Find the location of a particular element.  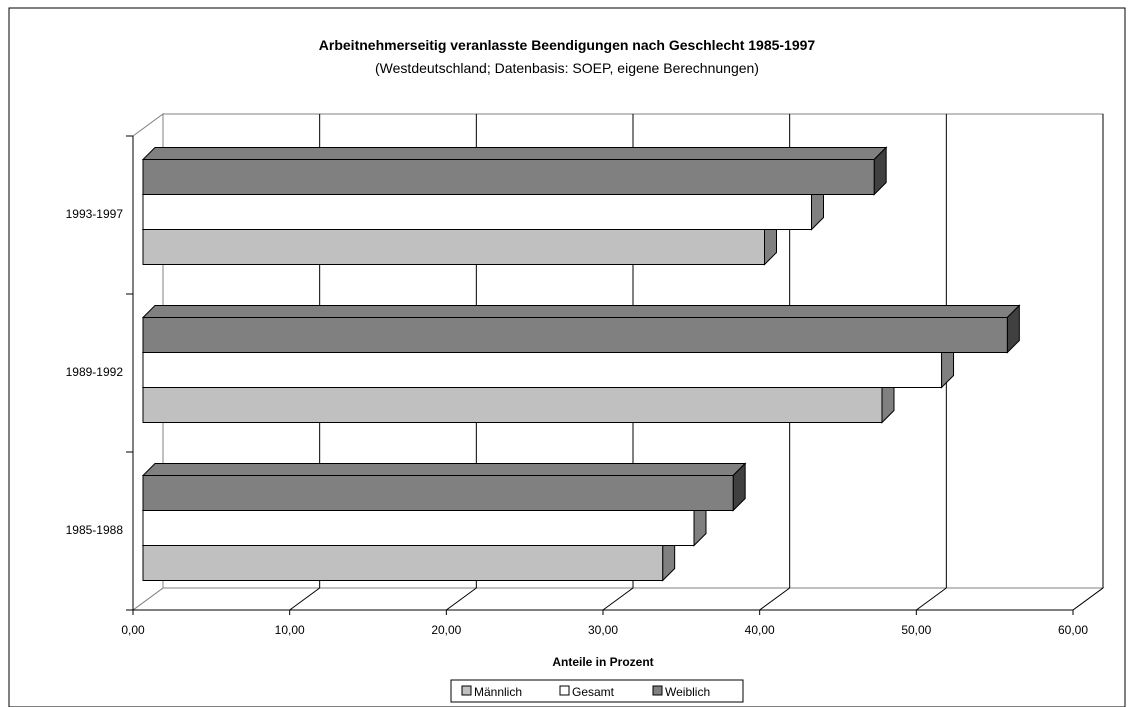

x-tick-label: 50,00 is located at coordinates (916, 630).